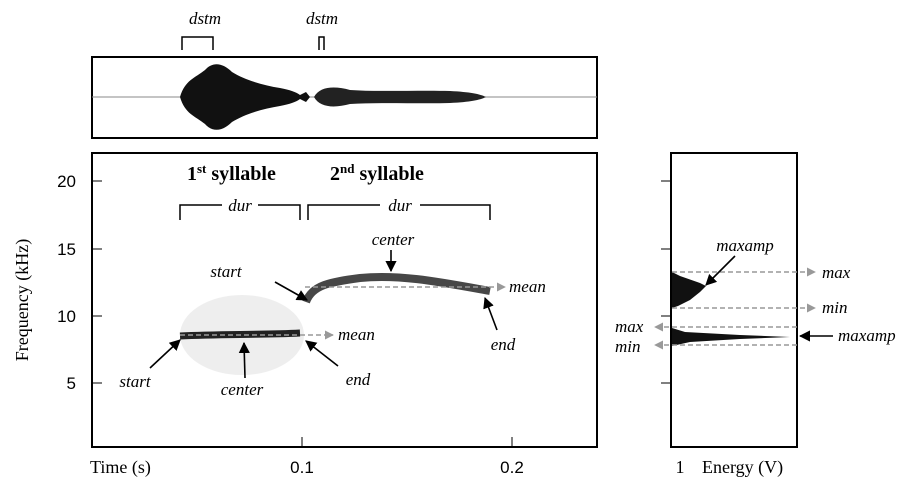 The image size is (910, 483). I want to click on y-axis-label: Frequency (kHz), so click(22, 300).